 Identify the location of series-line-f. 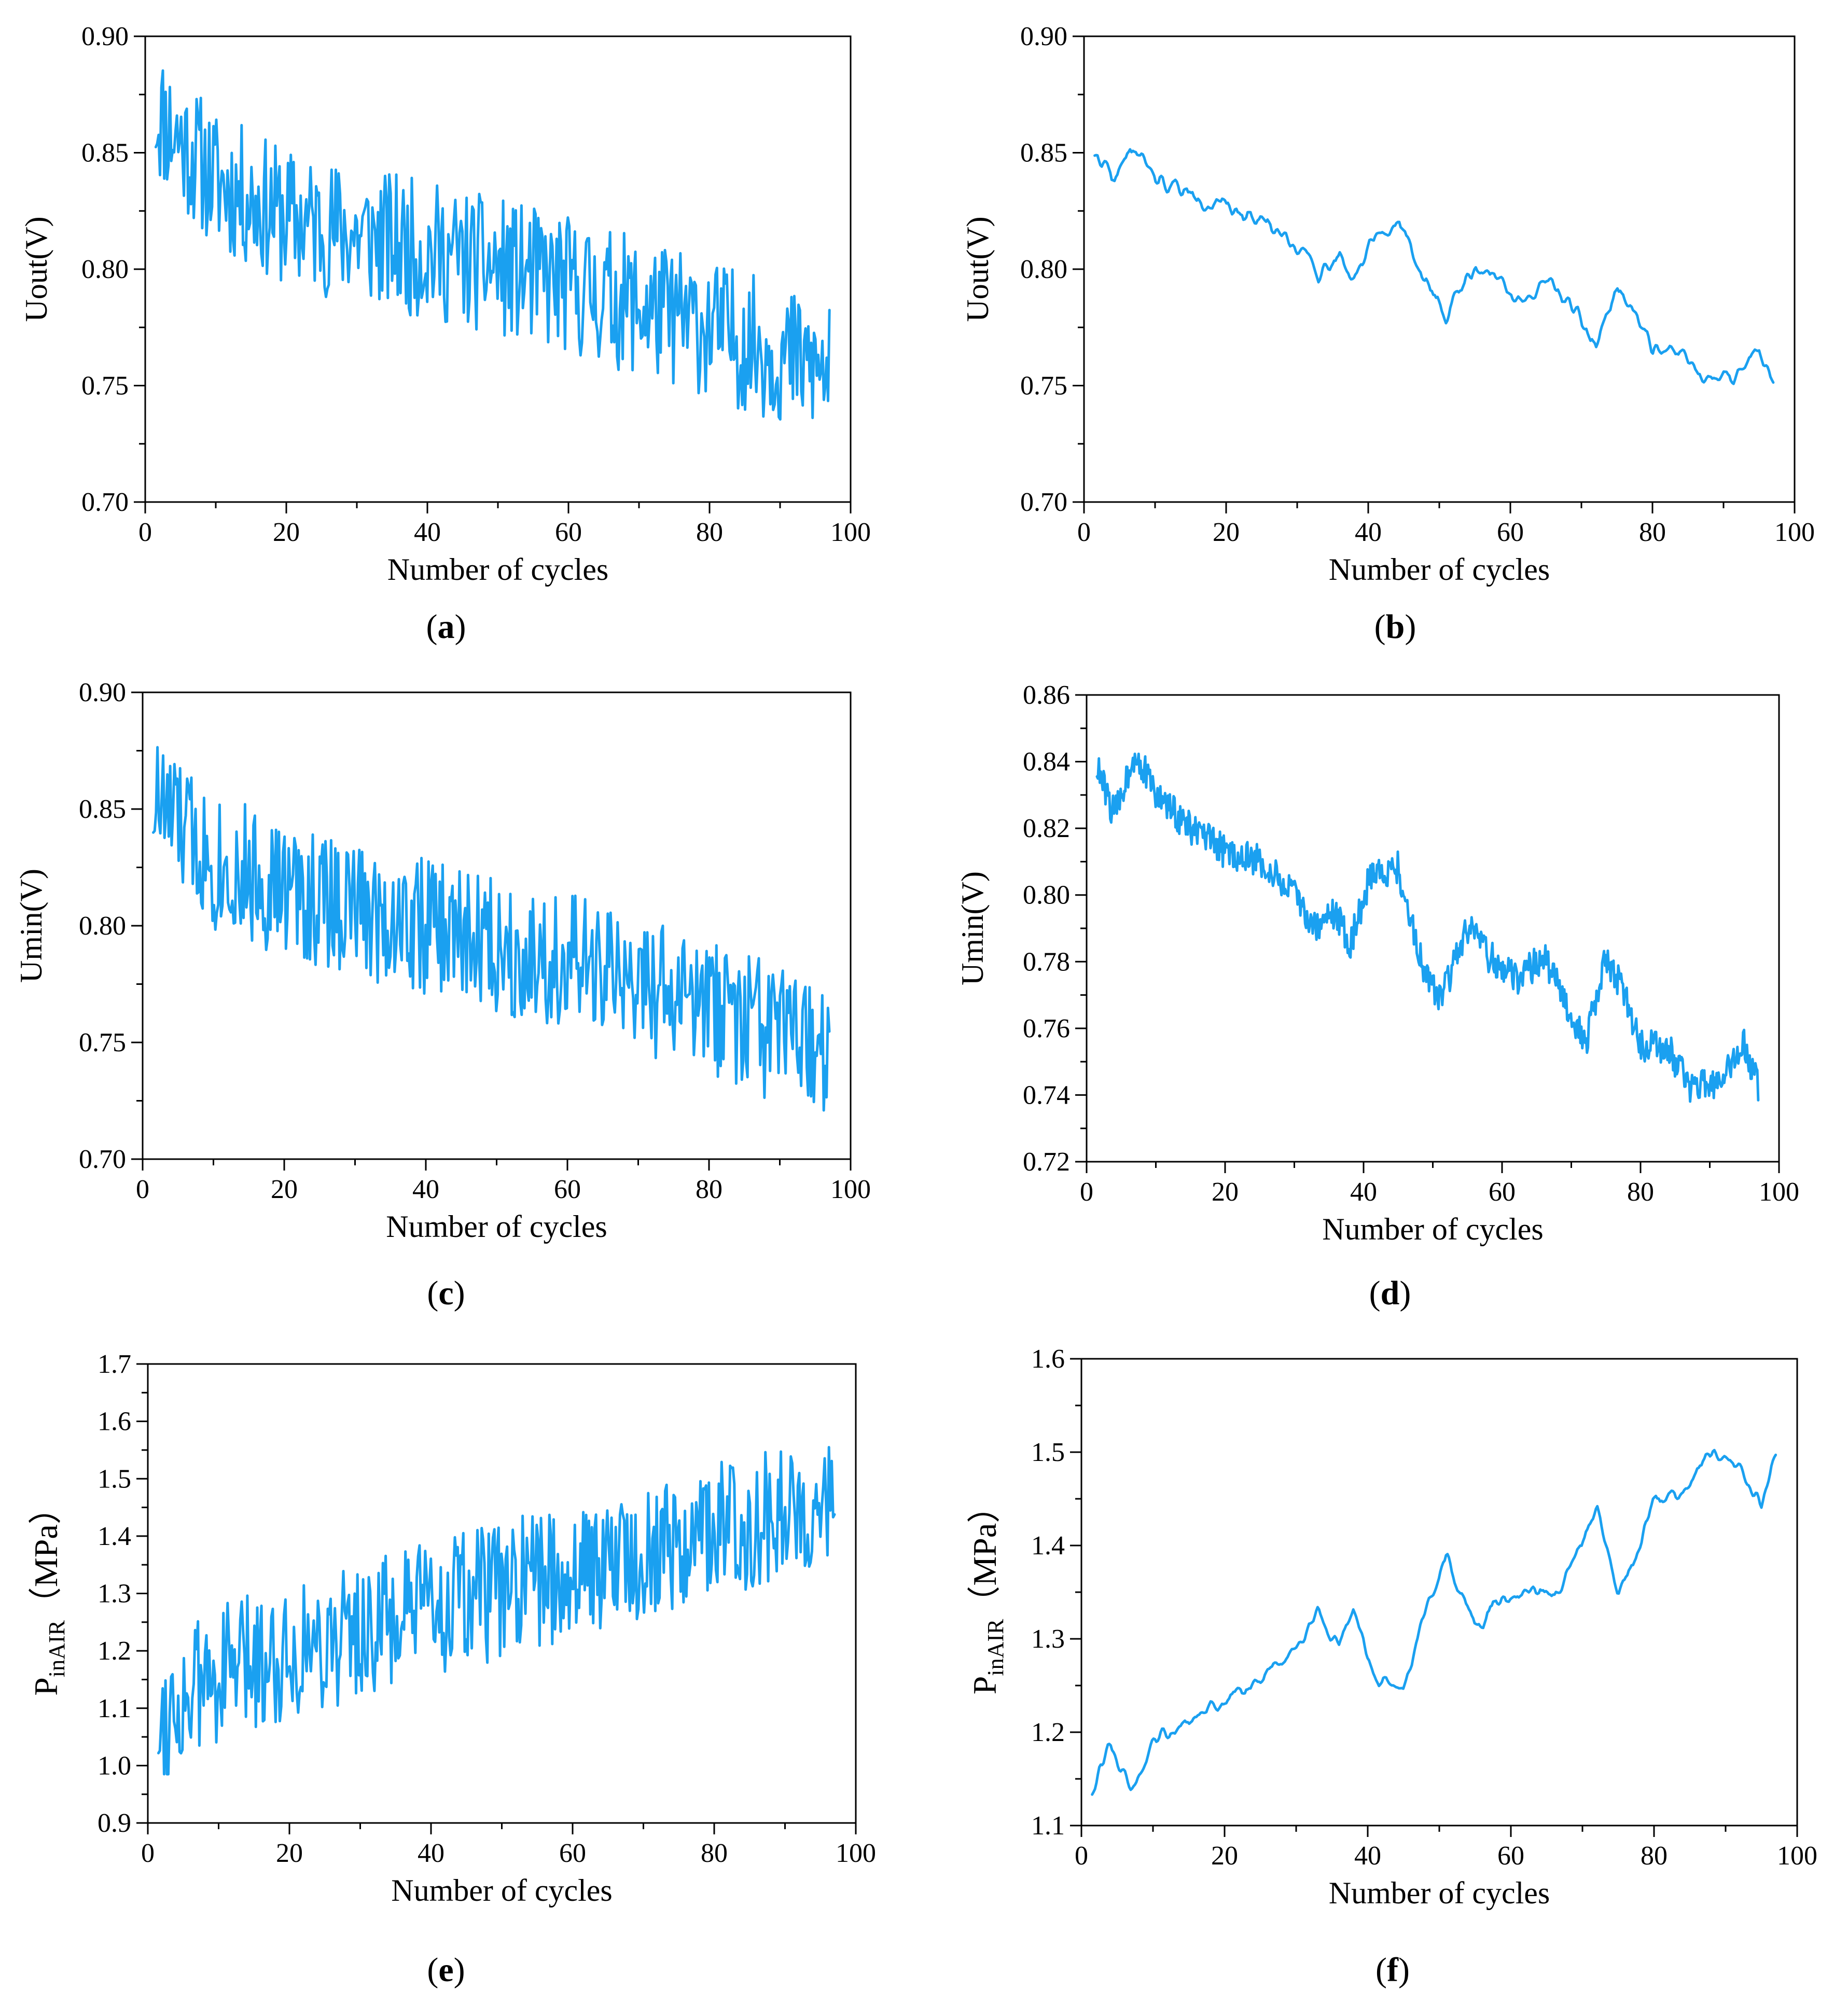
(1434, 1622).